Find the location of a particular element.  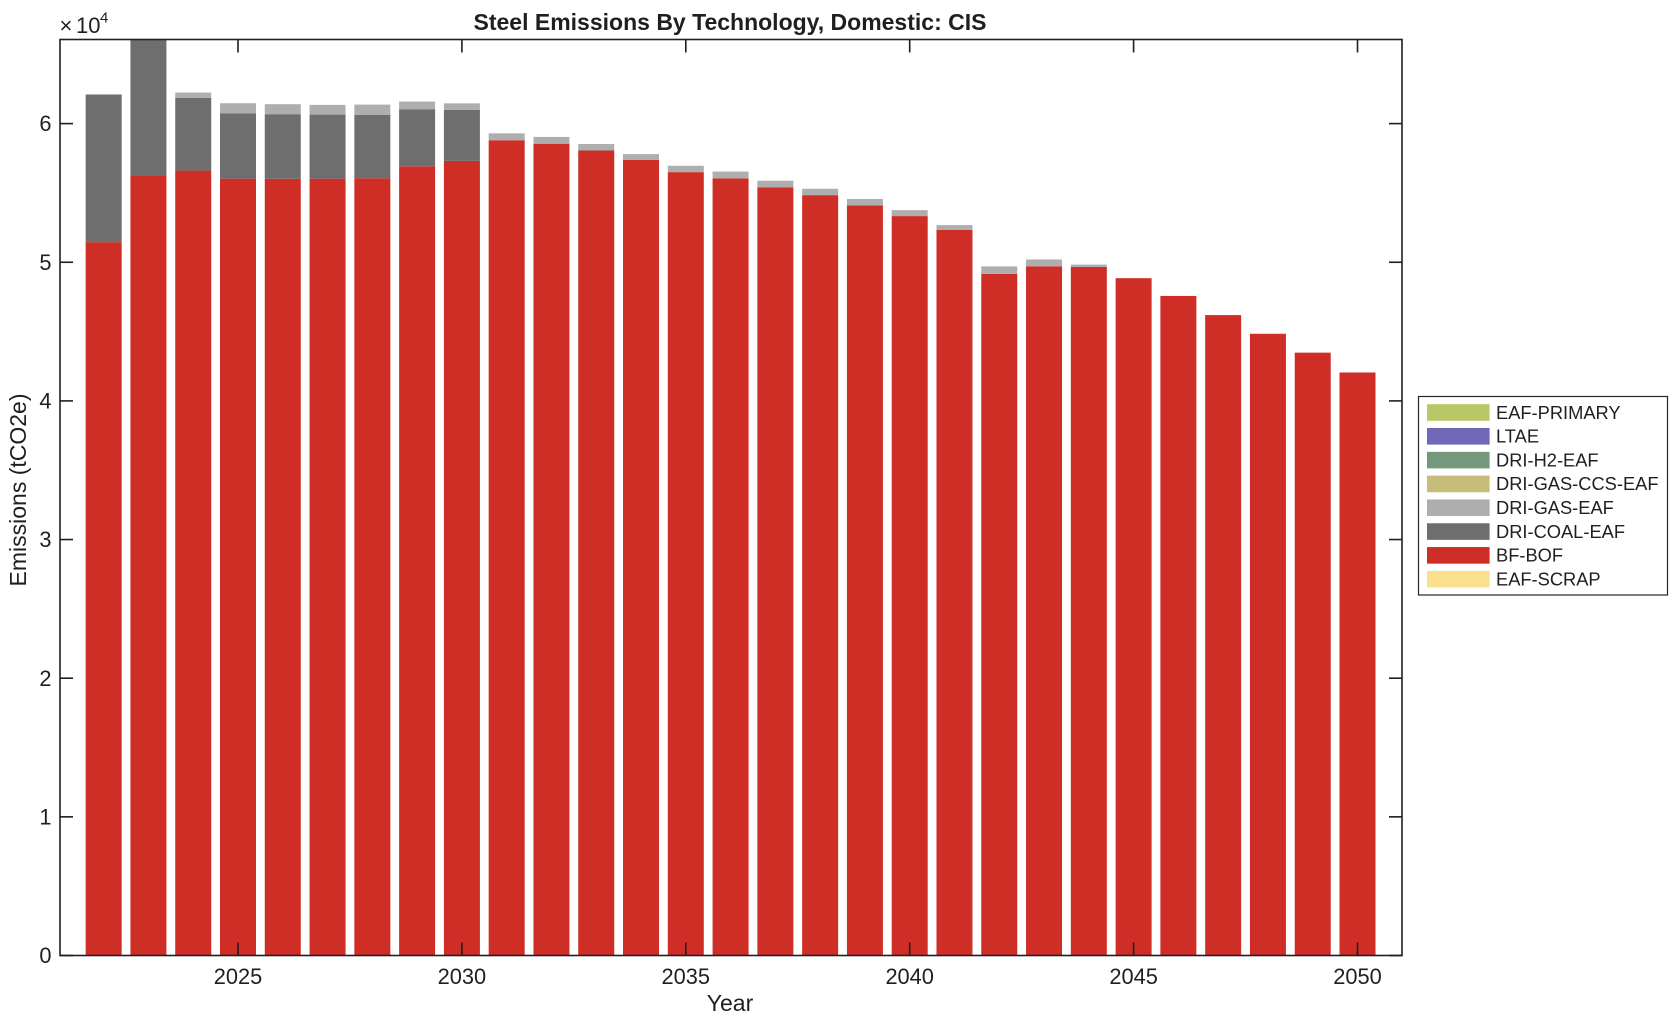

svg-text:×104: × 10⁴ is located at coordinates (84, 24).